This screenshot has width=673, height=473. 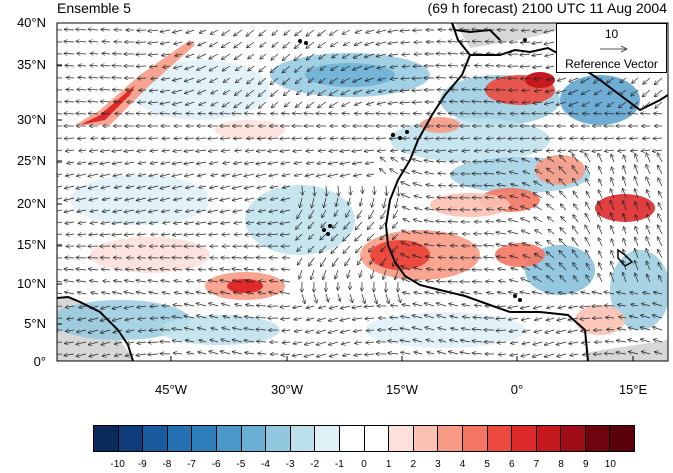 I want to click on colorbar-label: 6, so click(x=512, y=464).